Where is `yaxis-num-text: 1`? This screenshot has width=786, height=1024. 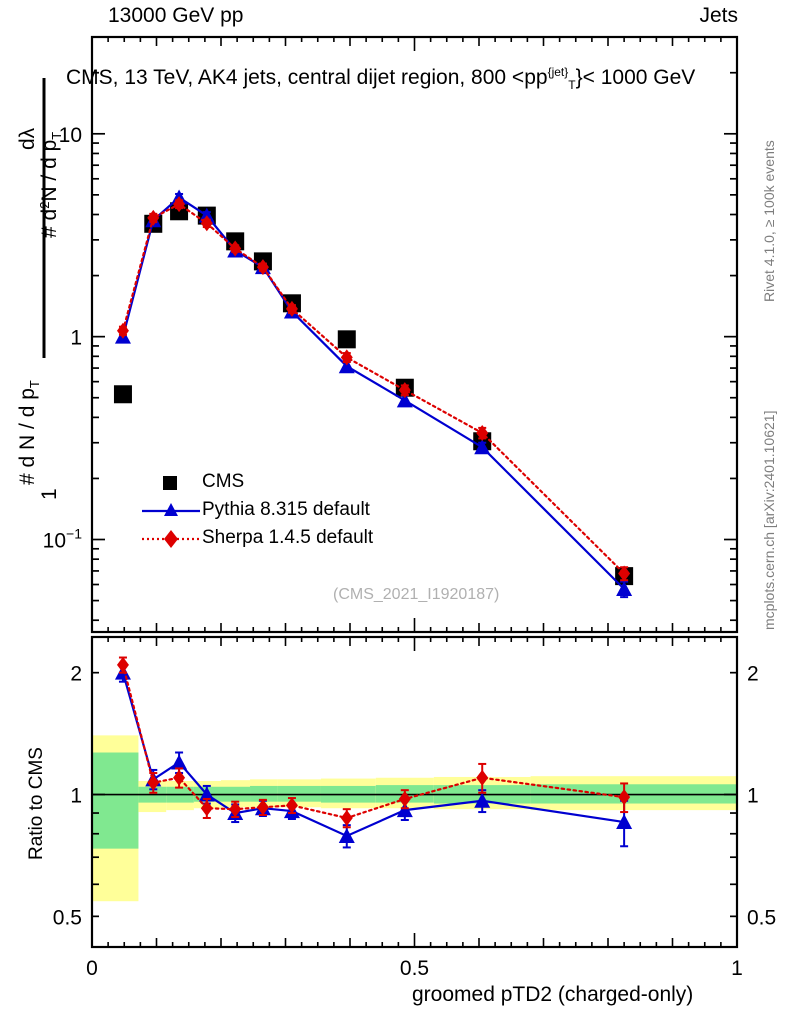
yaxis-num-text: 1 is located at coordinates (49, 494).